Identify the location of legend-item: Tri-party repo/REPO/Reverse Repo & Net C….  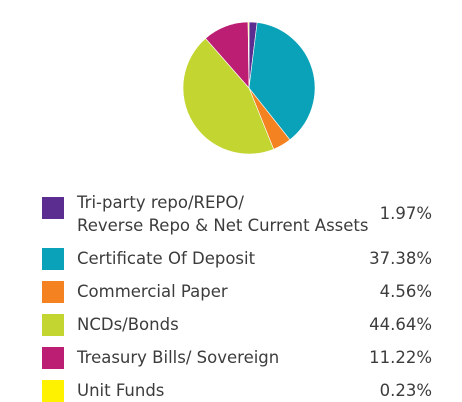
(242, 214).